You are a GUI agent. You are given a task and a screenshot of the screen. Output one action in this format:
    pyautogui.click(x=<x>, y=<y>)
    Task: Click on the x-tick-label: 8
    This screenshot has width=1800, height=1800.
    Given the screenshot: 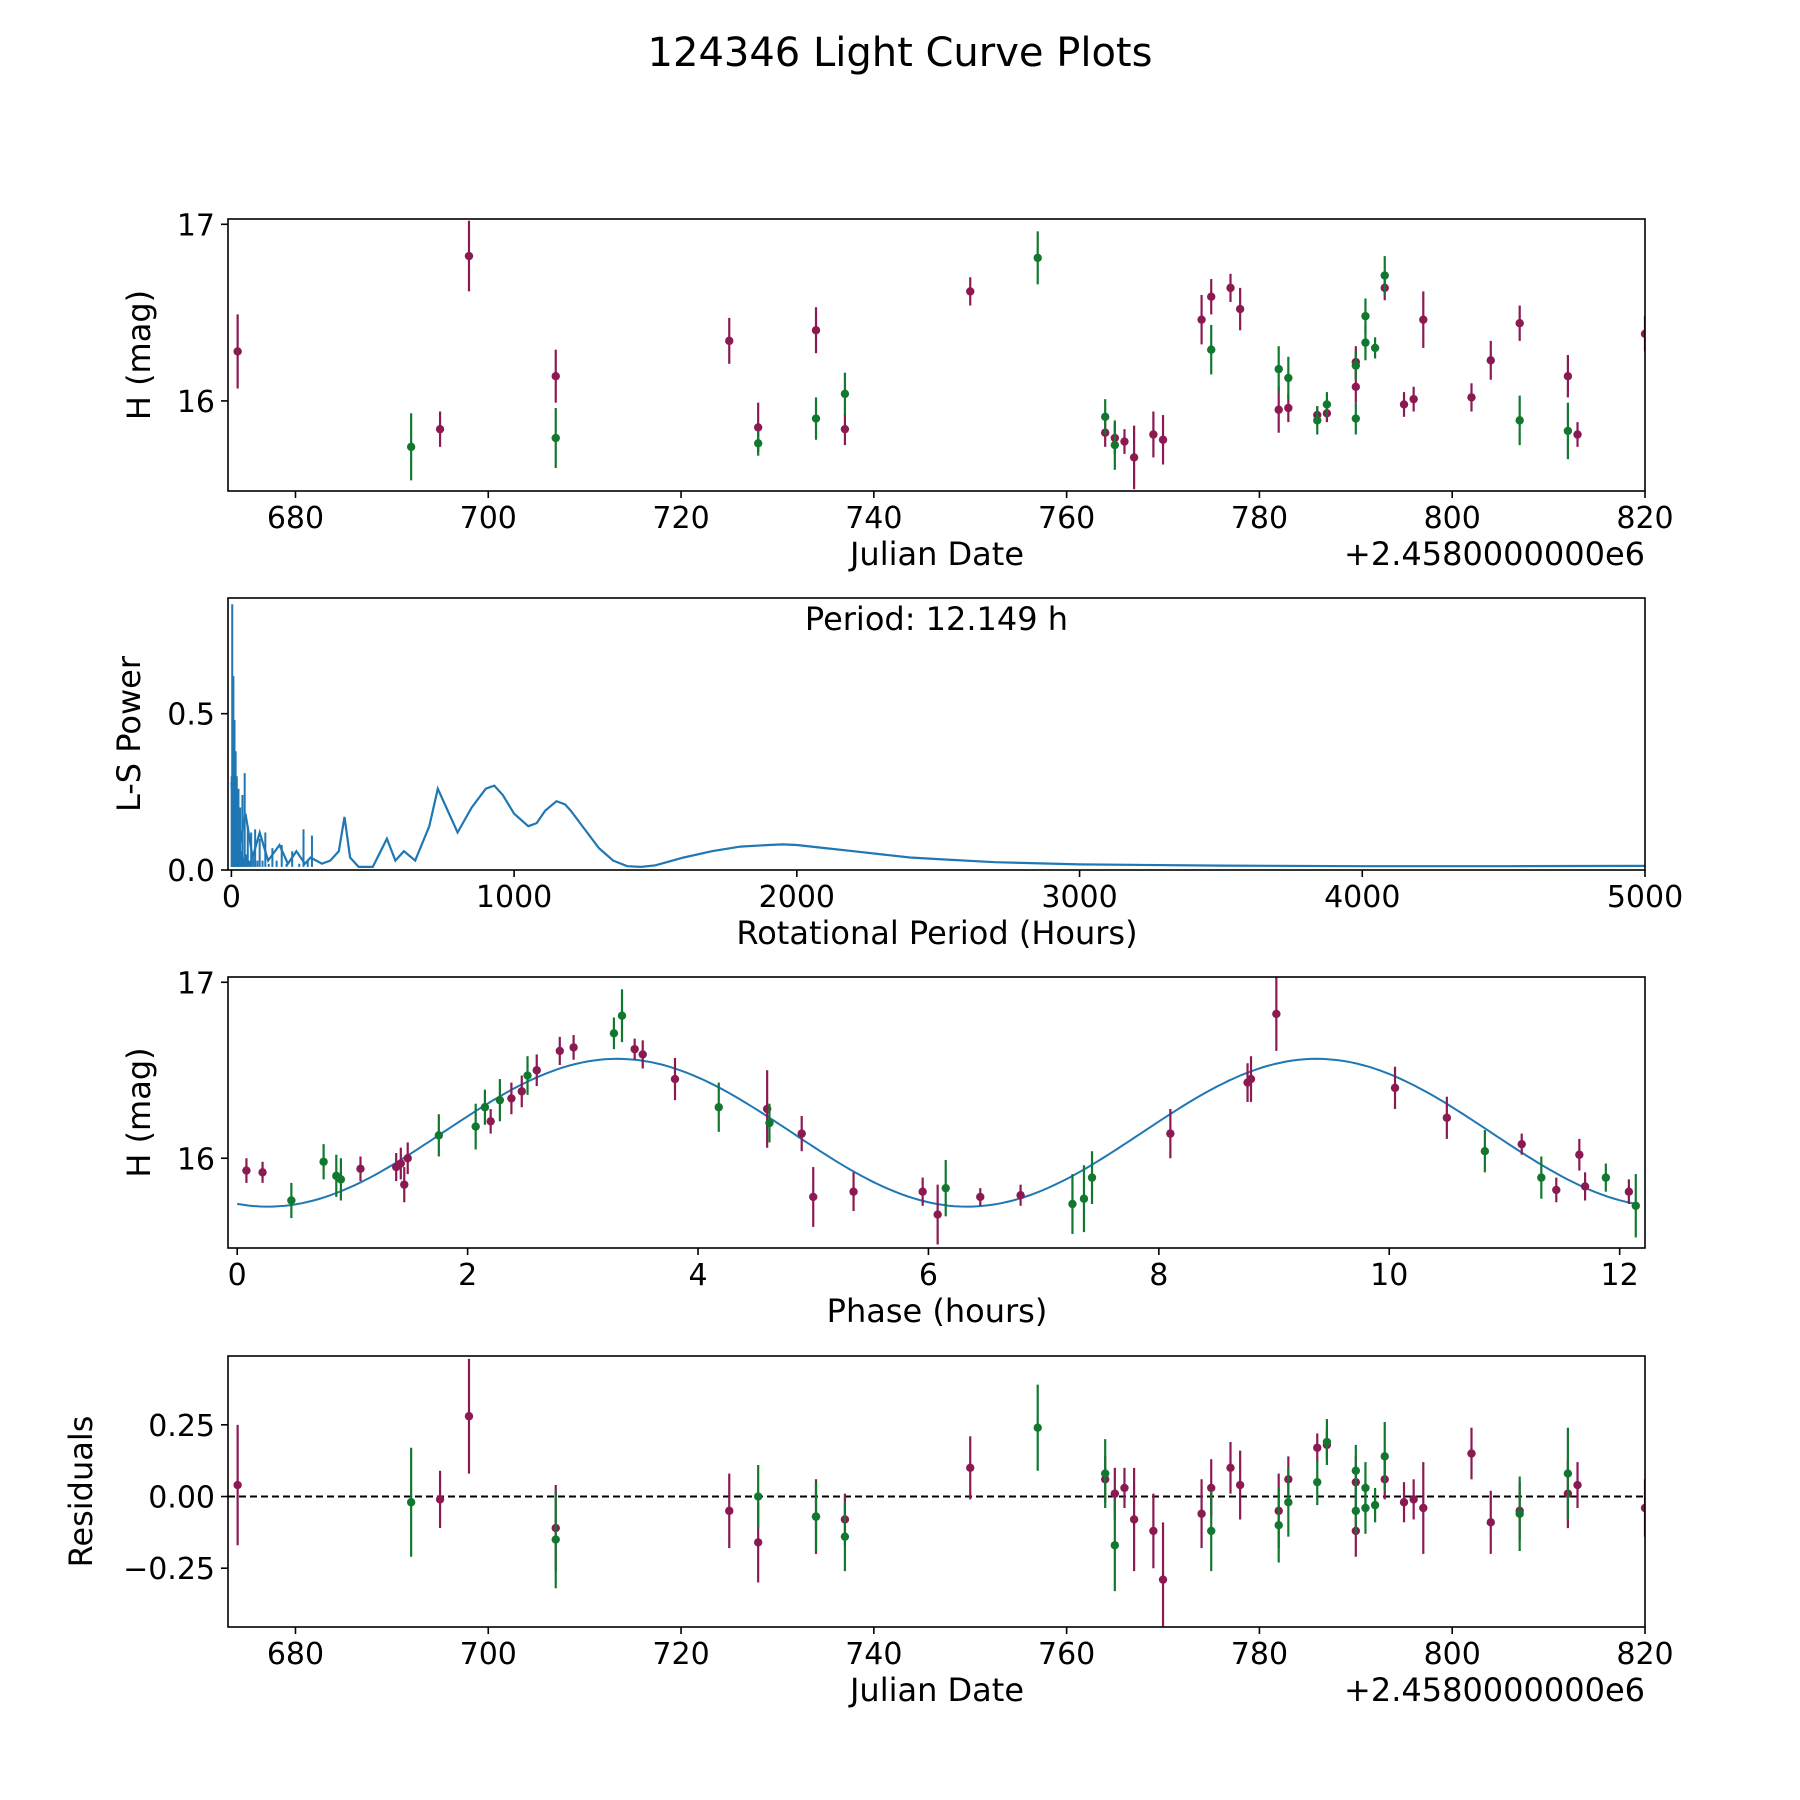 What is the action you would take?
    pyautogui.click(x=1158, y=1275)
    